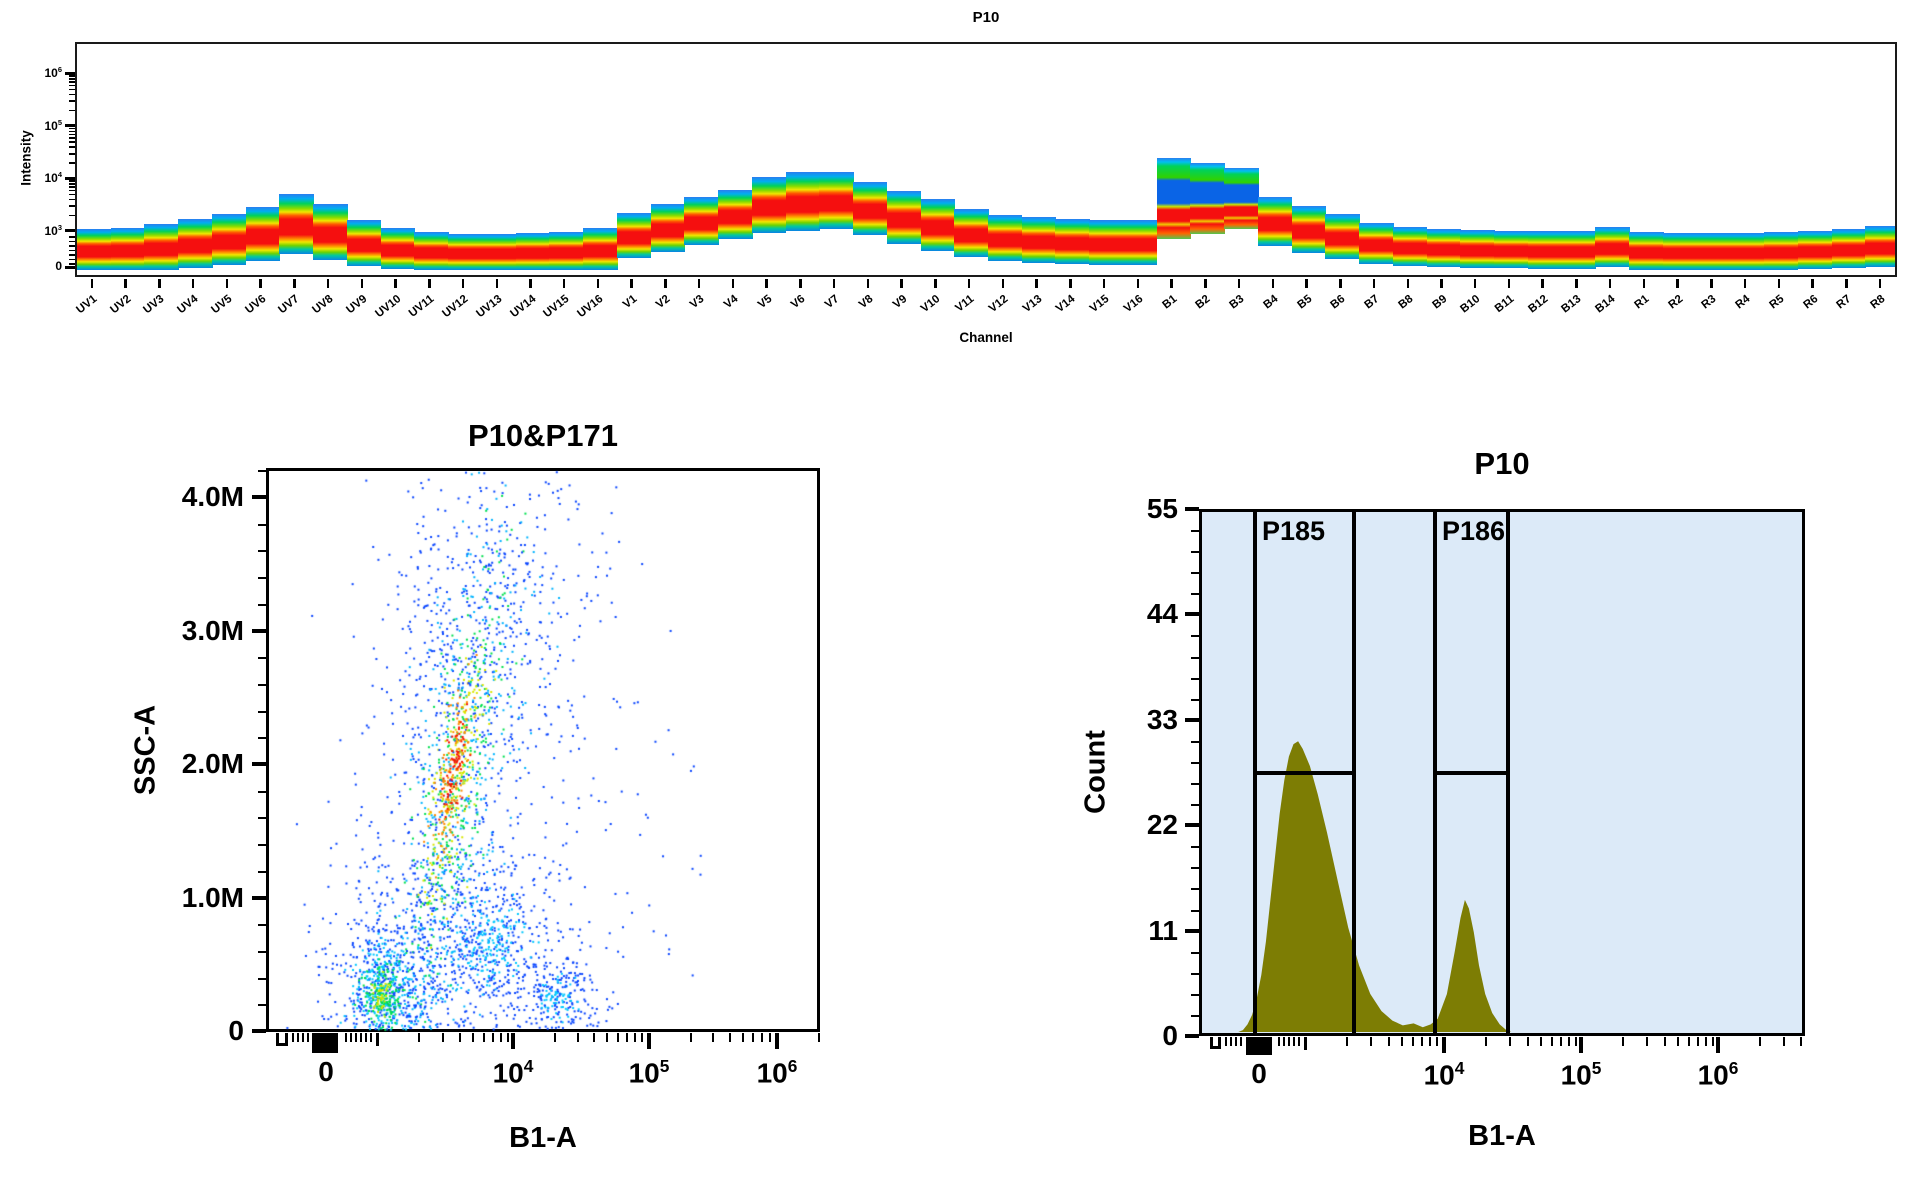  Describe the element at coordinates (834, 283) in the screenshot. I see `spectral-x-tick-V7` at that location.